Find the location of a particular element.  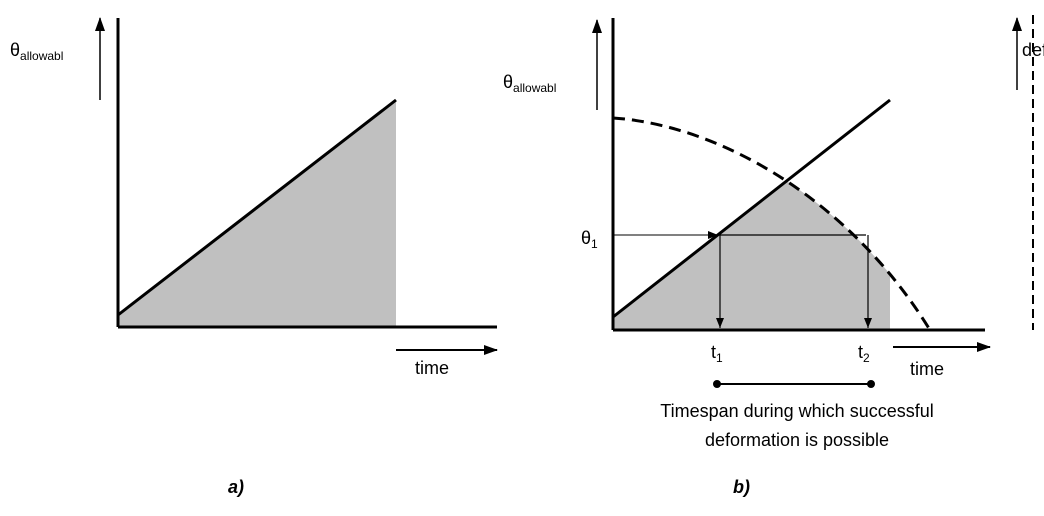

timespan-end is located at coordinates (871, 384).